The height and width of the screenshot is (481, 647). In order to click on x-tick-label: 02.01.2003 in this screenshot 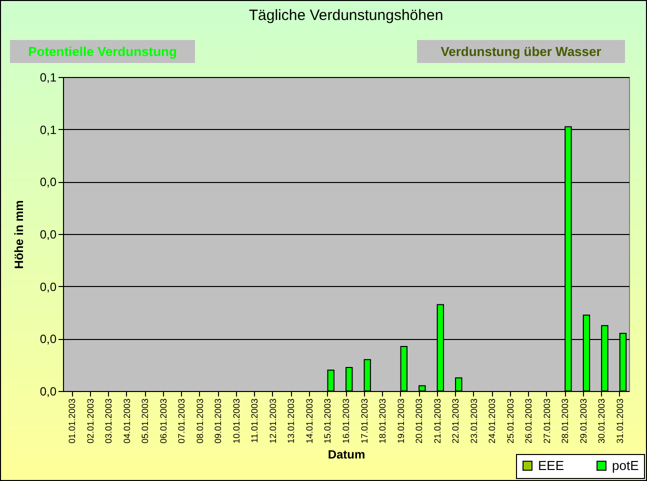, I will do `click(90, 421)`.